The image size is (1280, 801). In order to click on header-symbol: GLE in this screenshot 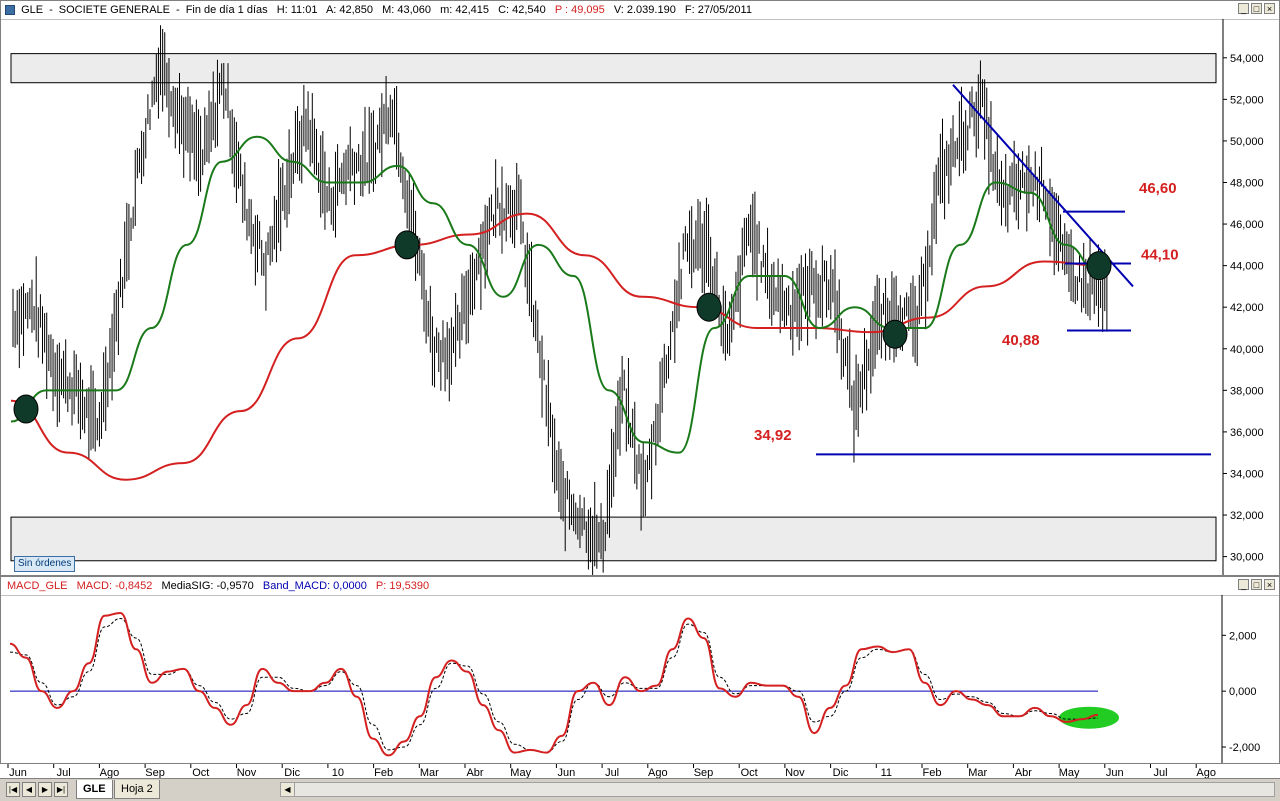, I will do `click(32, 10)`.